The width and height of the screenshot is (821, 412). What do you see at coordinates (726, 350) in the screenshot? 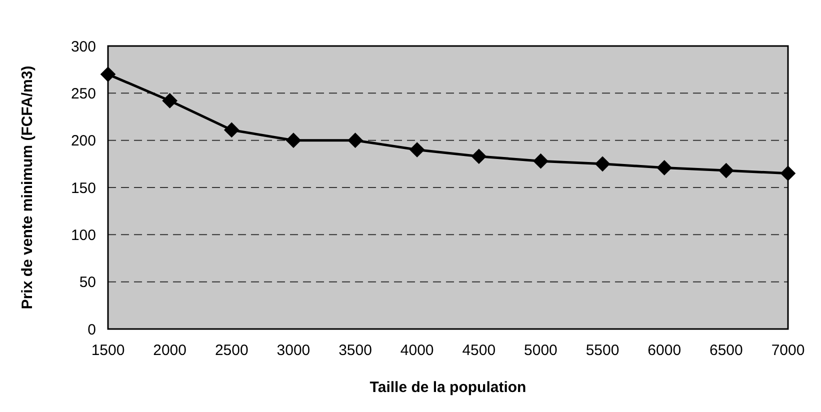
I see `x-tick-label: 6500` at bounding box center [726, 350].